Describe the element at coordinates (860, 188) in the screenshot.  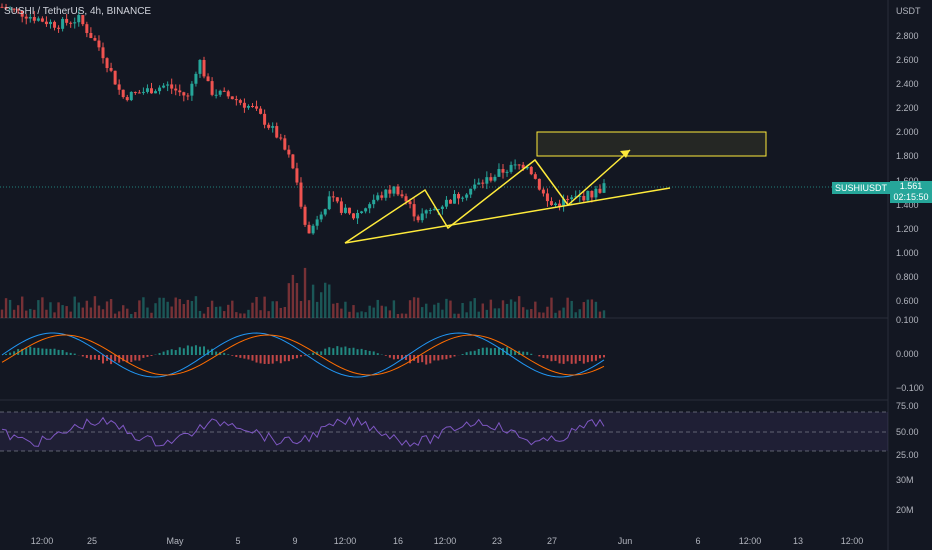
I see `ticker-badge: SUSHIUSDT` at that location.